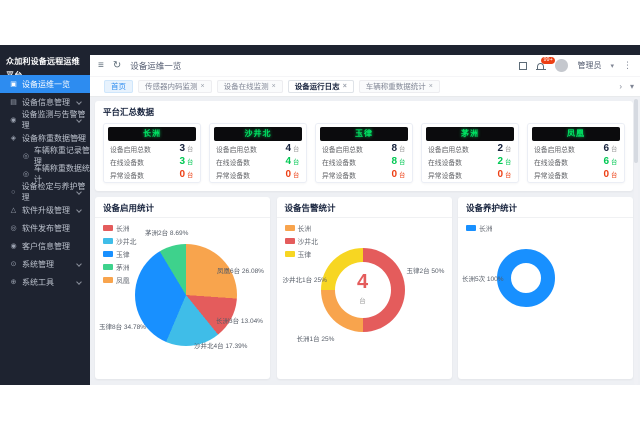 The image size is (640, 427). I want to click on pie-label-yulv: 玉律8台 34.78%, so click(122, 327).